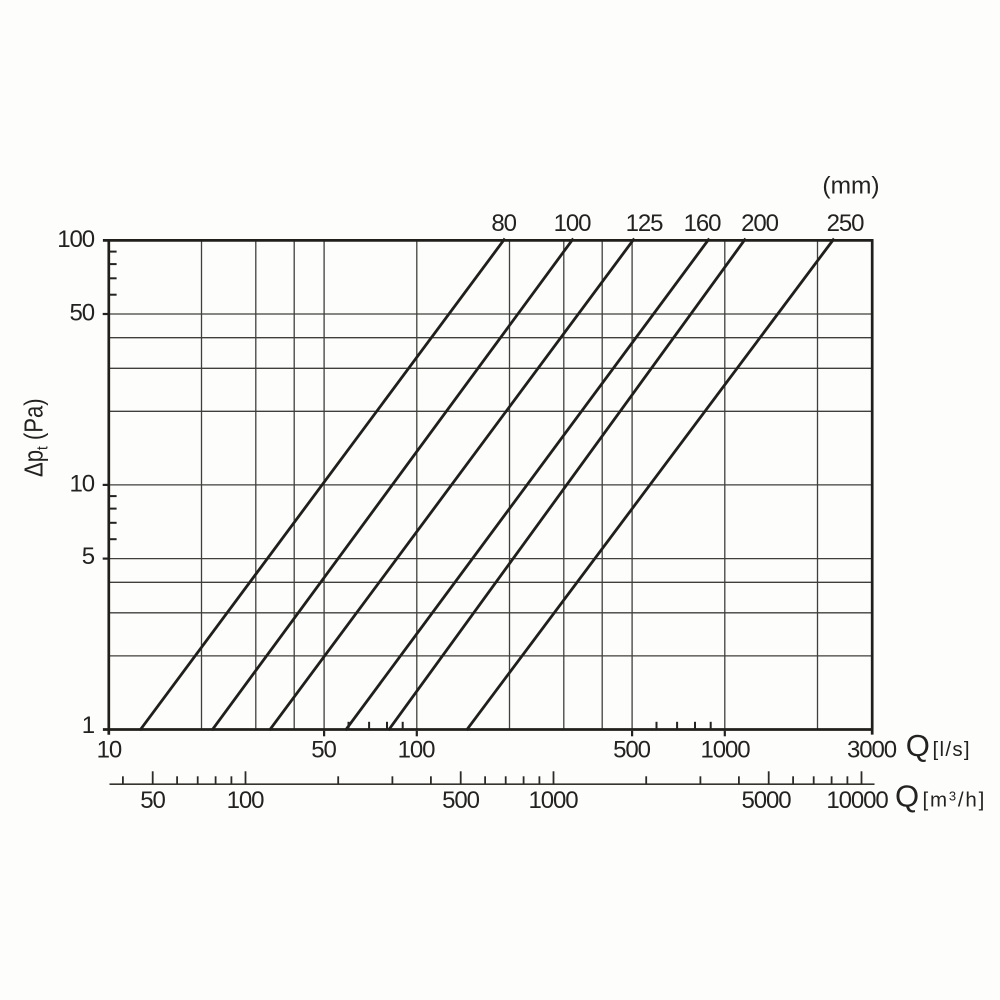  I want to click on svg-text: 3000, so click(872, 750).